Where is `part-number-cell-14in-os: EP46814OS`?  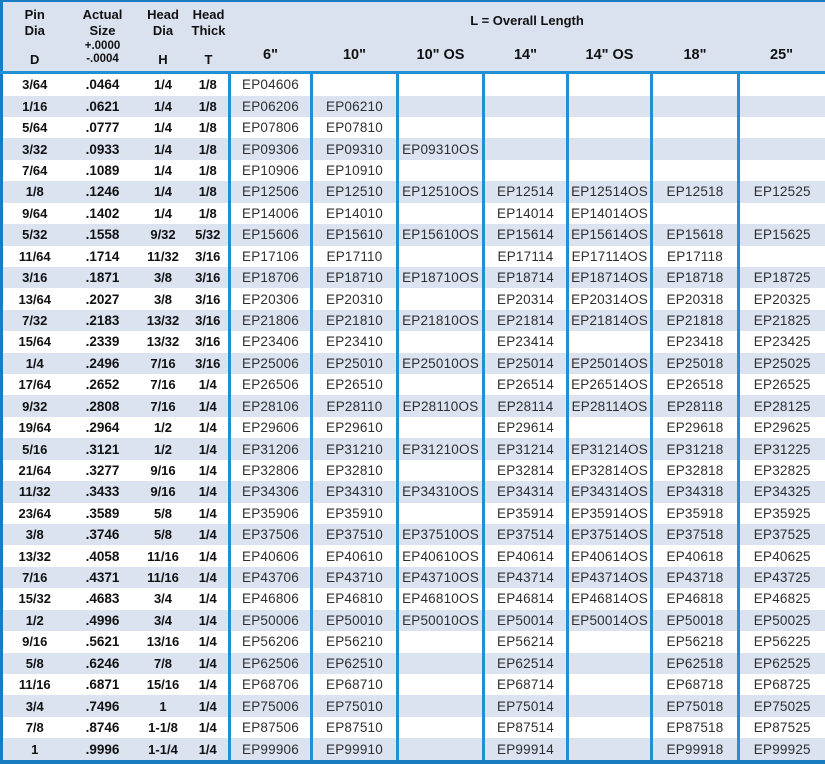
part-number-cell-14in-os: EP46814OS is located at coordinates (609, 599).